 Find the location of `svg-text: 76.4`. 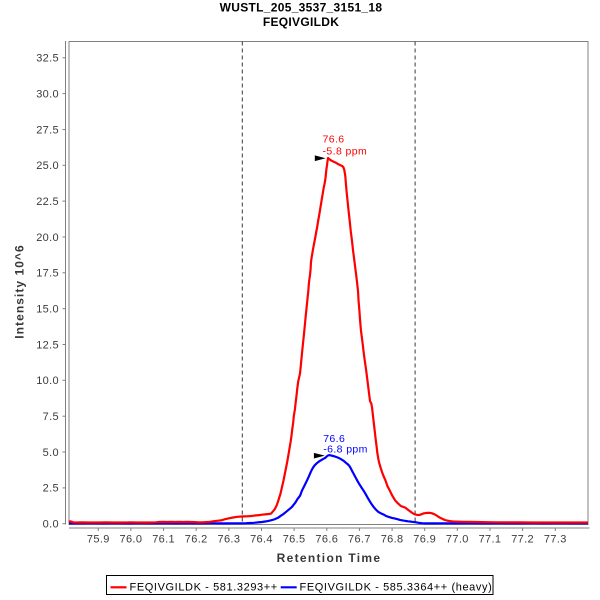

svg-text: 76.4 is located at coordinates (261, 540).